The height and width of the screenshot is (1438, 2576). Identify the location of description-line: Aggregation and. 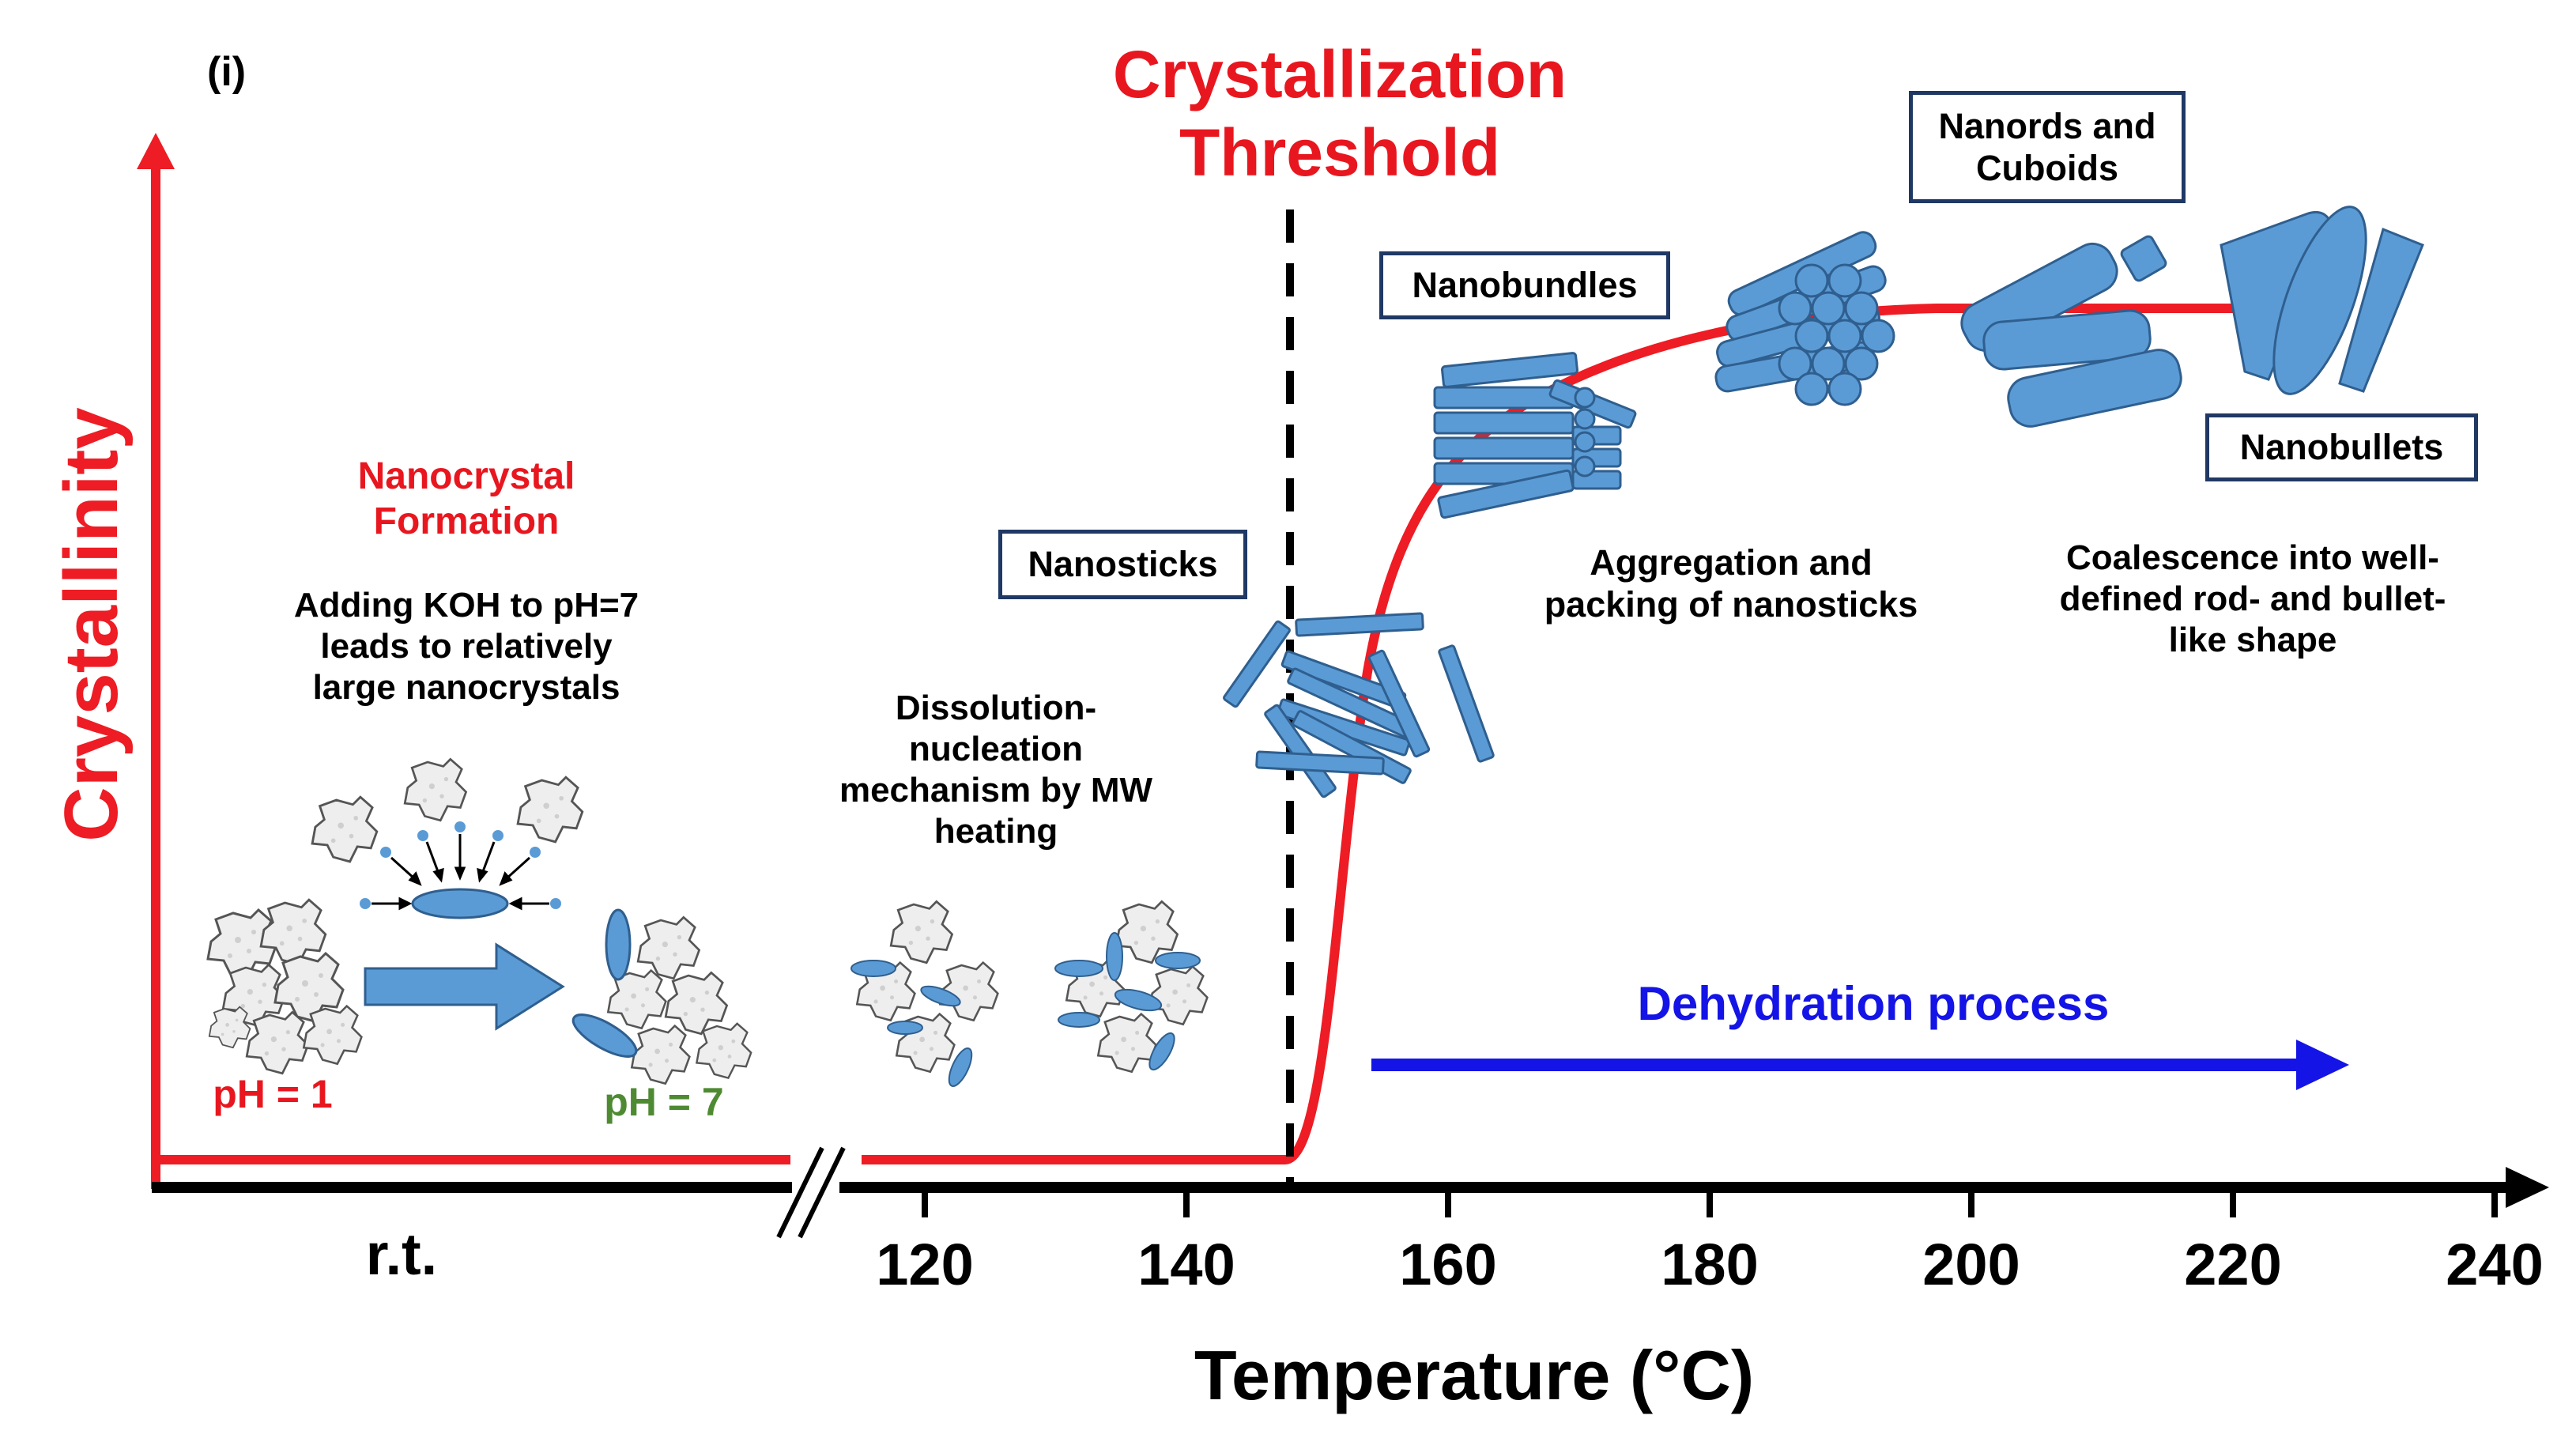
(1731, 562).